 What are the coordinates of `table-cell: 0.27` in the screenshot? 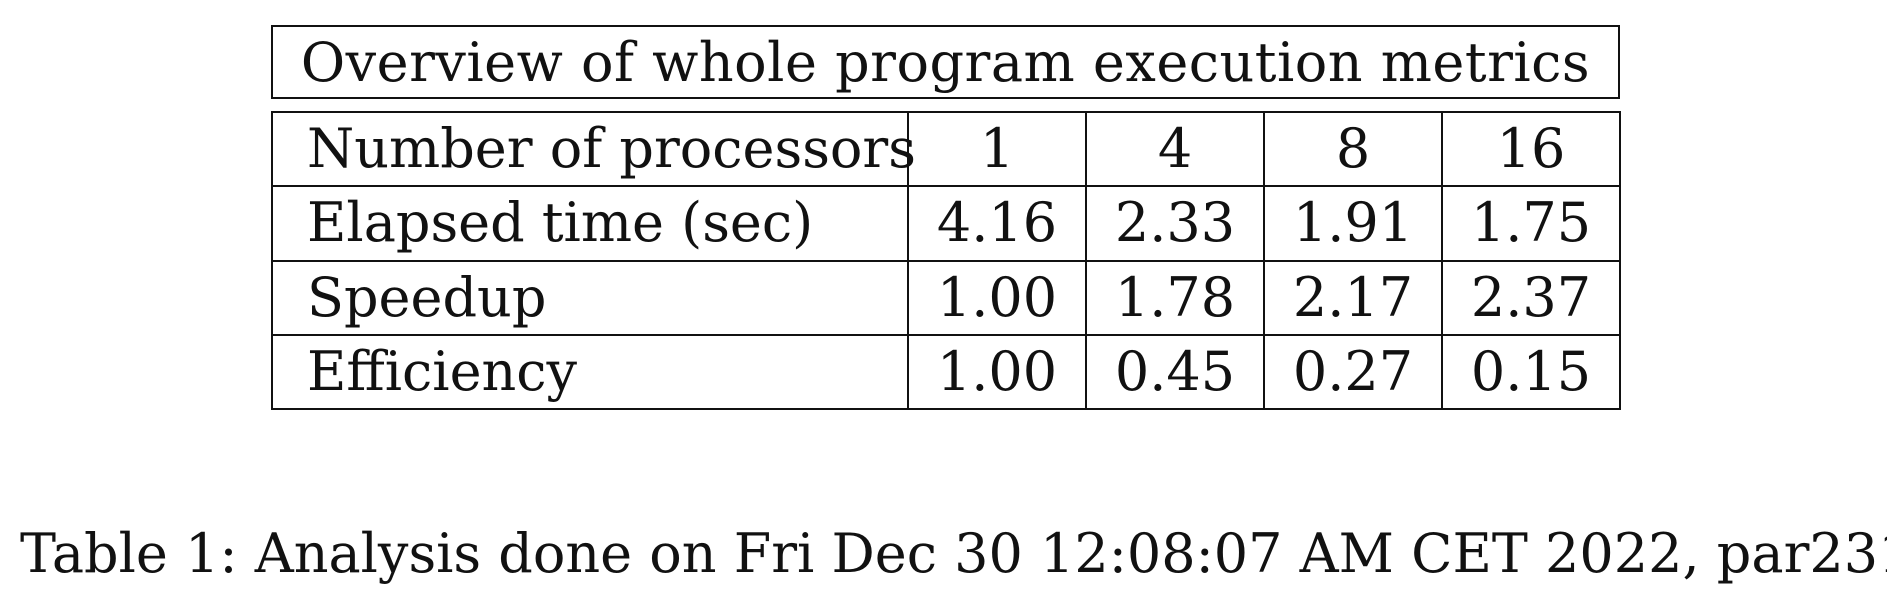 It's located at (1353, 372).